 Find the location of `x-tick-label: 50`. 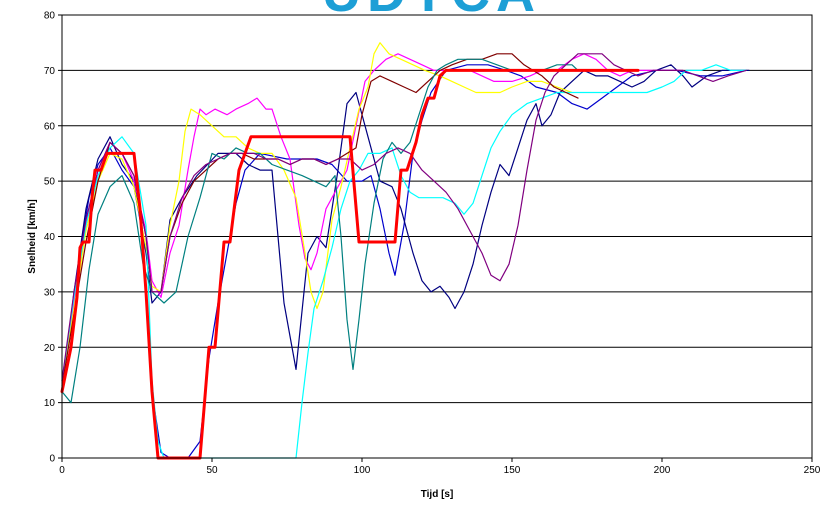

x-tick-label: 50 is located at coordinates (212, 470).